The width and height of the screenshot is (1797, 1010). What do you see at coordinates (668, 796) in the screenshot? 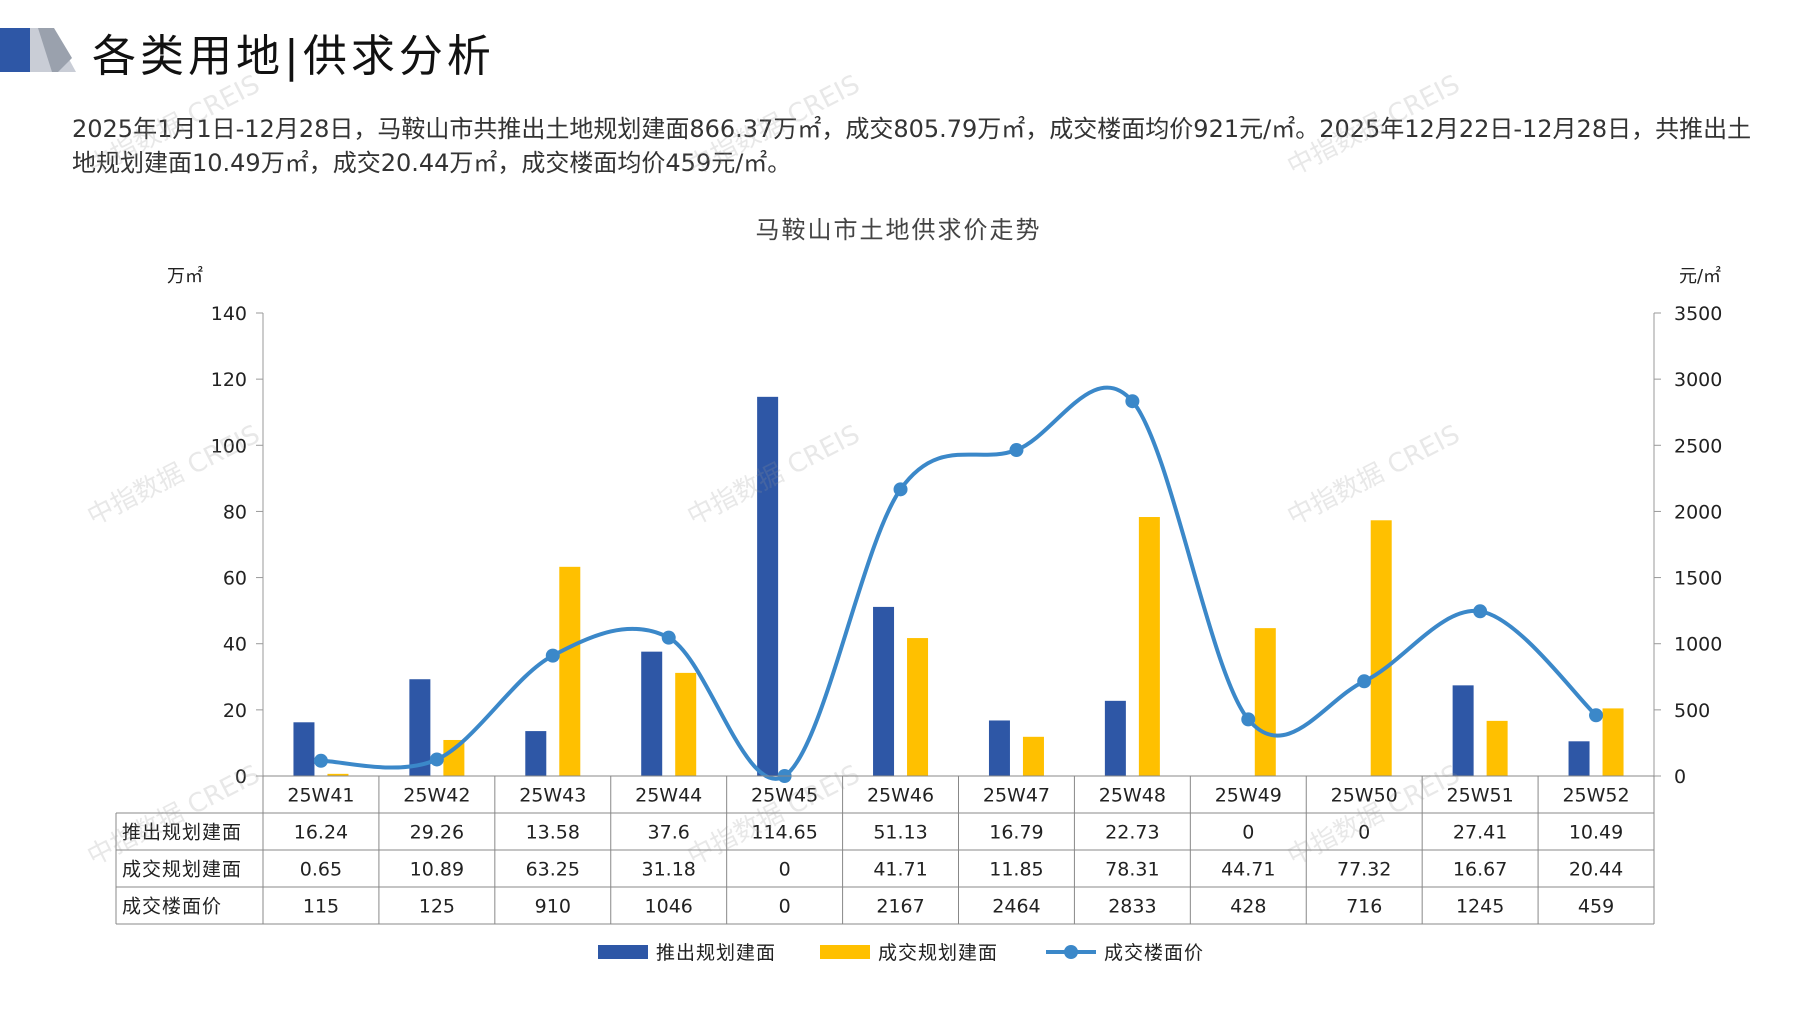
I see `x-tick-label: 25W44` at bounding box center [668, 796].